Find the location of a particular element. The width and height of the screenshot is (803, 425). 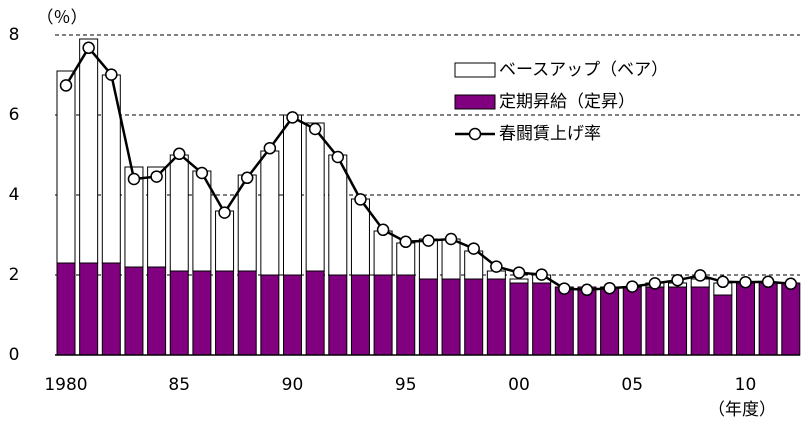

legend-label: 春闘賃上げ率 is located at coordinates (550, 134).